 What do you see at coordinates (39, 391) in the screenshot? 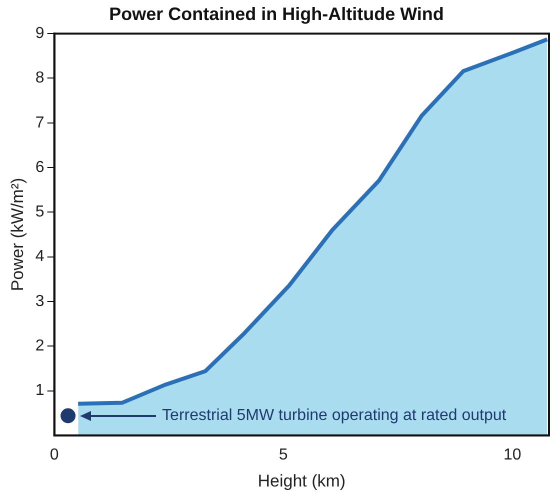
I see `y-tick-label: 1` at bounding box center [39, 391].